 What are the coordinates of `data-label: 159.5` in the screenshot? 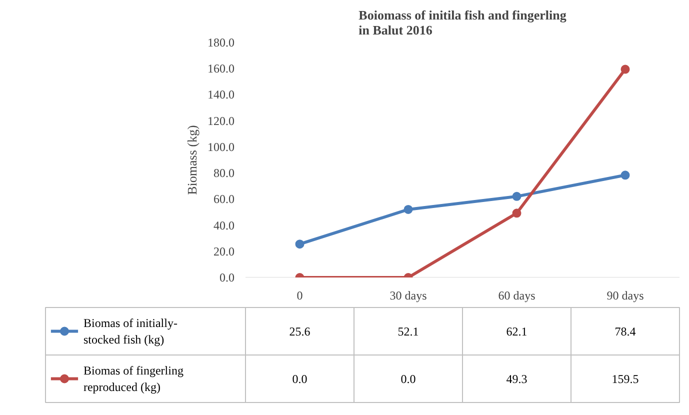 It's located at (625, 379).